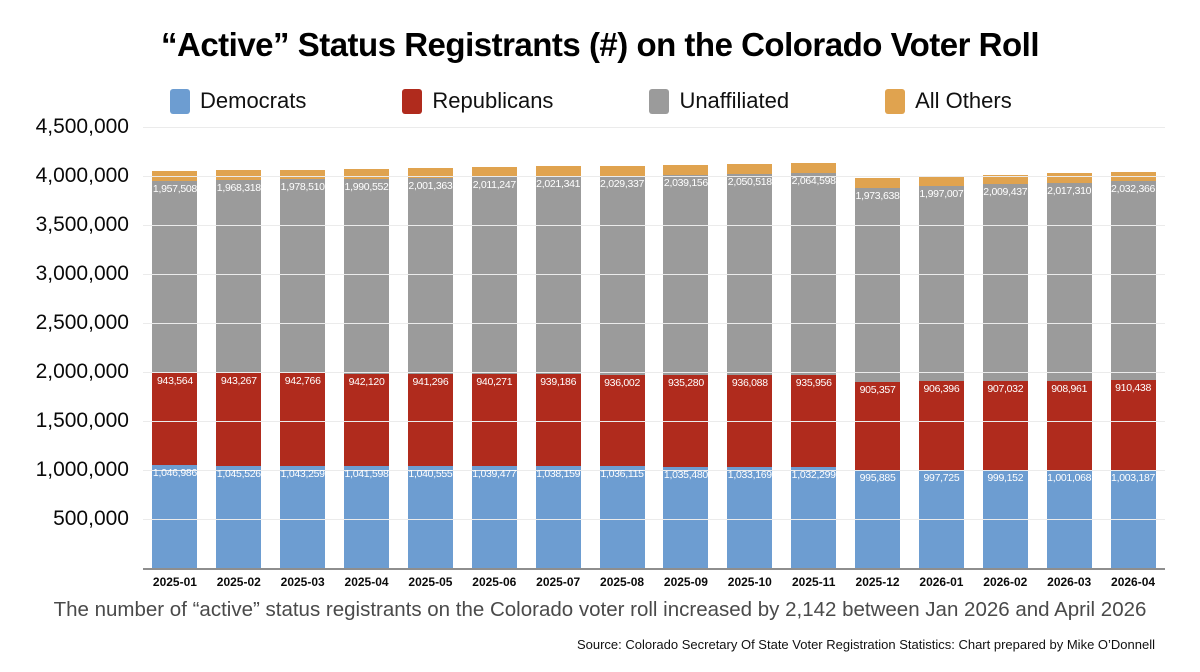 This screenshot has width=1200, height=672. Describe the element at coordinates (686, 358) in the screenshot. I see `bar-2025-09: 1,035,480 935,280 2,039,156 2025-09` at that location.